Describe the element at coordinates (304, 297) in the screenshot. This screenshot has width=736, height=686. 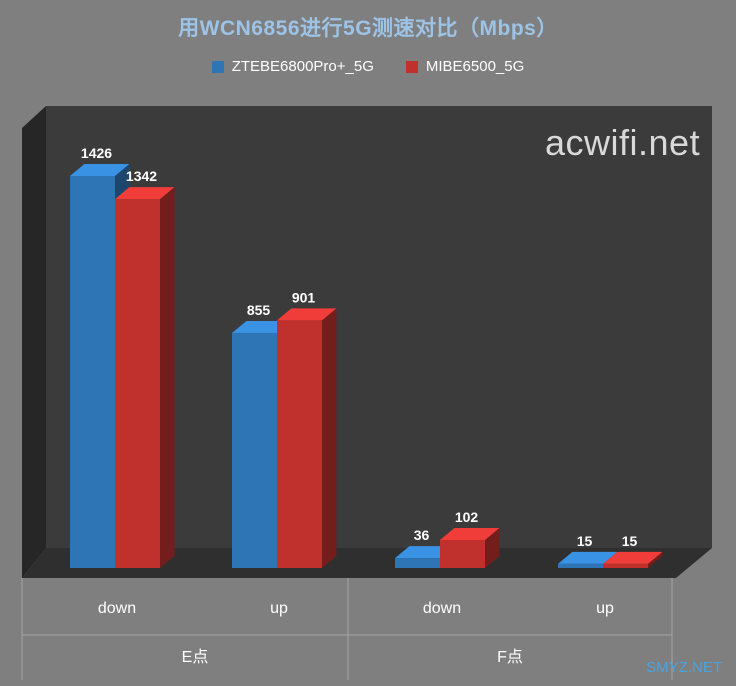
I see `bar-value-label: 901` at that location.